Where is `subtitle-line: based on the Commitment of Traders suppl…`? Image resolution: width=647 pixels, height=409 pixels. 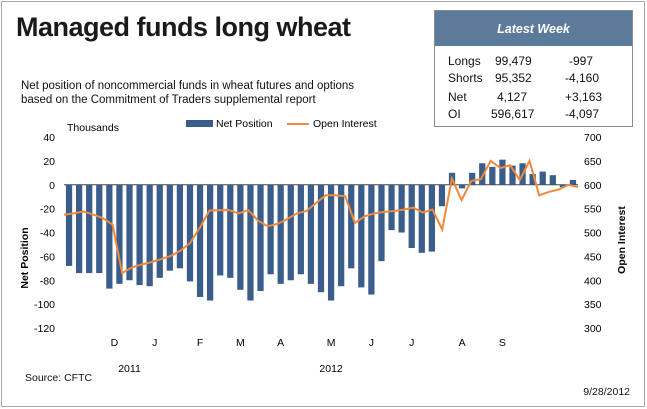
subtitle-line: based on the Commitment of Traders suppl… is located at coordinates (168, 100).